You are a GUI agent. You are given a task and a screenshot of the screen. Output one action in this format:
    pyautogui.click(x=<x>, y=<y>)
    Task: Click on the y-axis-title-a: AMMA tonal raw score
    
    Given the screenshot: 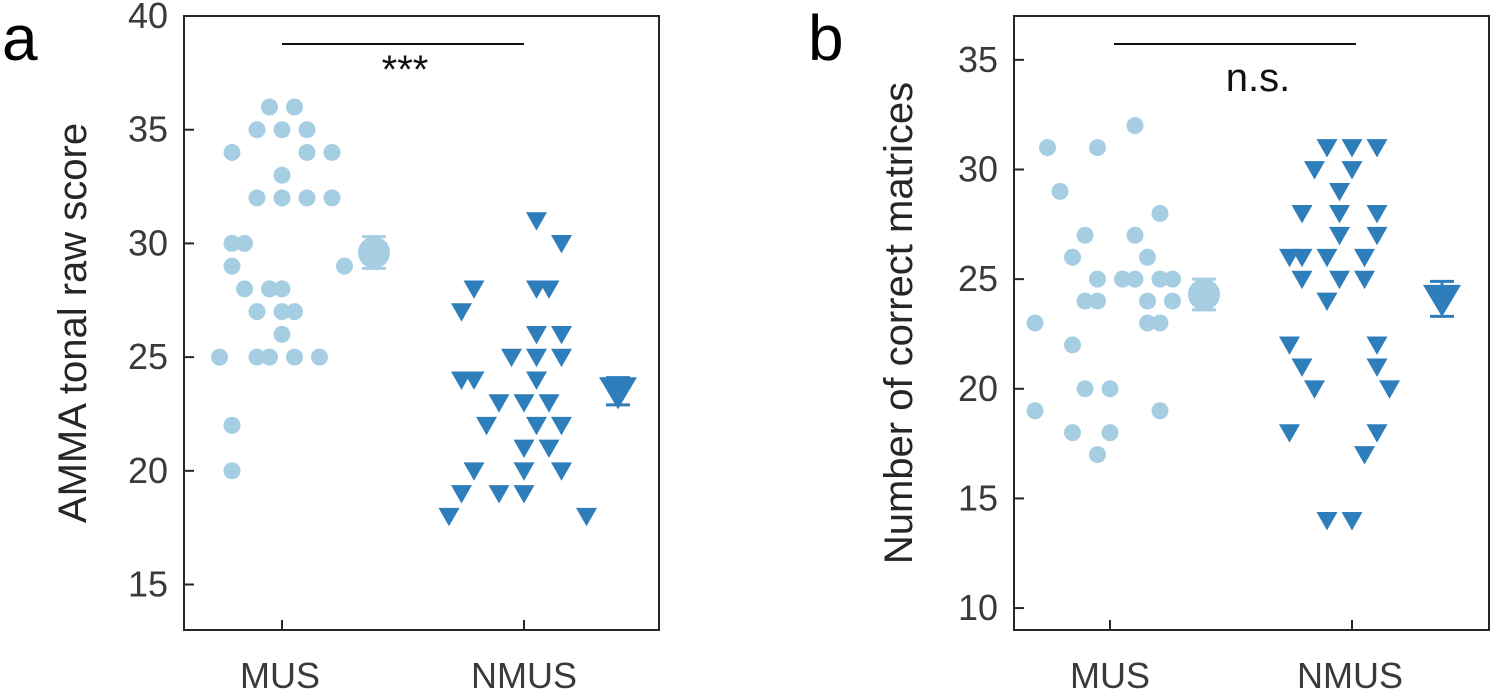 What is the action you would take?
    pyautogui.click(x=73, y=323)
    